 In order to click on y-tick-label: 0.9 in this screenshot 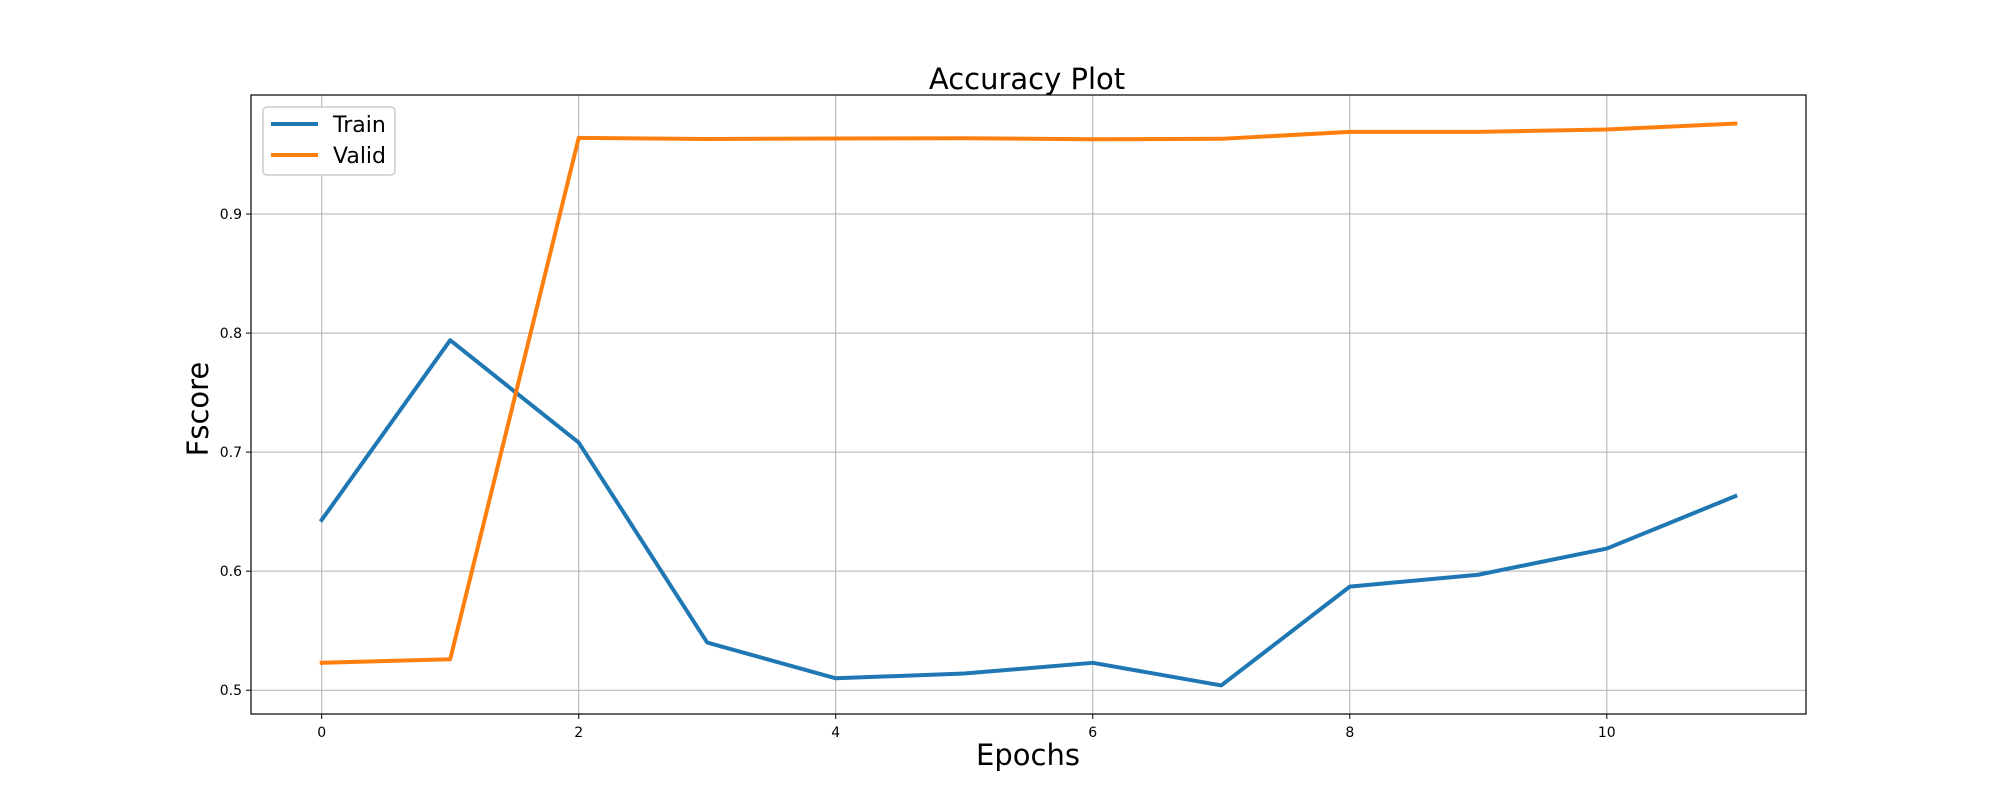, I will do `click(231, 215)`.